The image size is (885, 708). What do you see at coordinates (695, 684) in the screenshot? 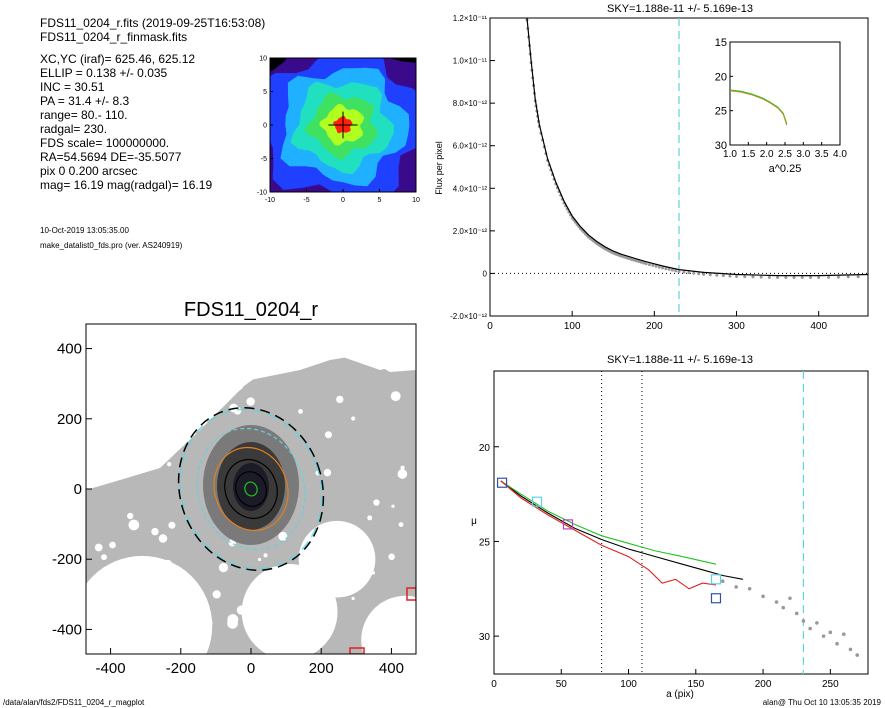
I see `mu-xtick-label: 150` at bounding box center [695, 684].